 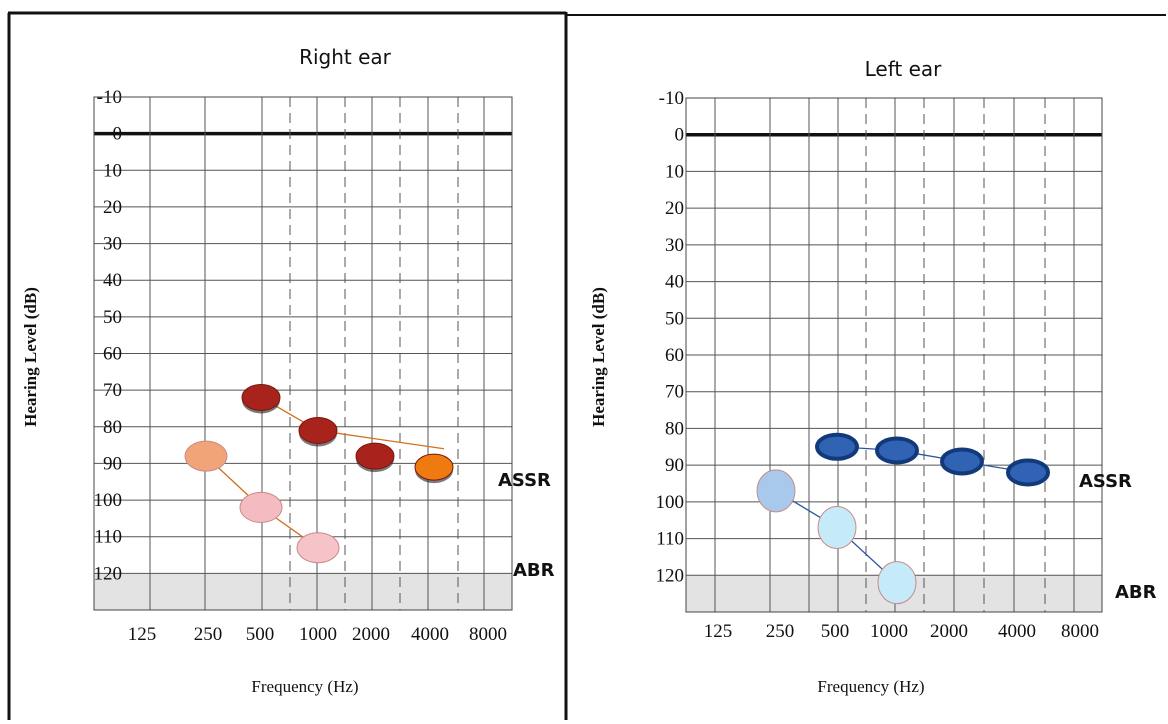 I want to click on y-tick-label: -10, so click(x=671, y=98).